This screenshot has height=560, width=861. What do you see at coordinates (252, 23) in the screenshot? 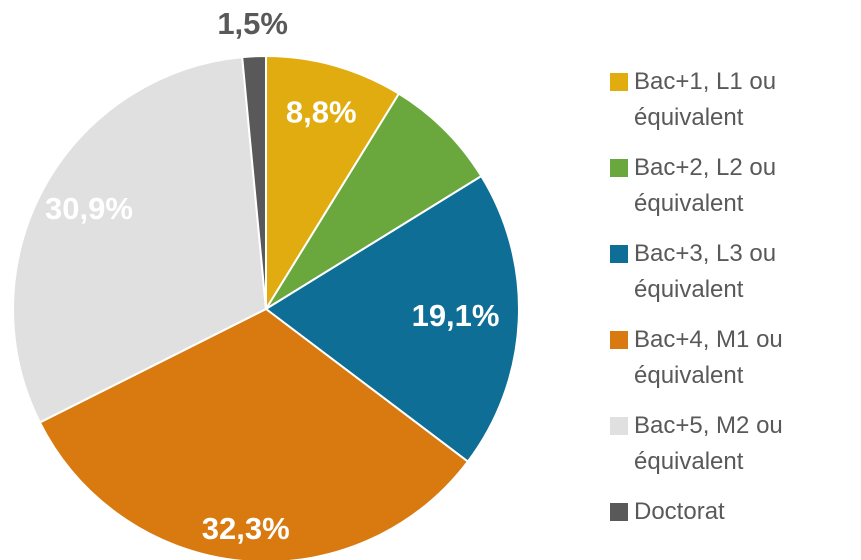
I see `data-label: 1,5%` at bounding box center [252, 23].